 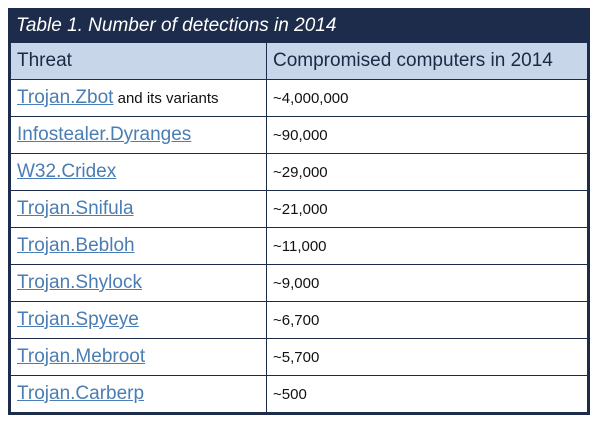 I want to click on count-cell: ~6,700, so click(x=427, y=320).